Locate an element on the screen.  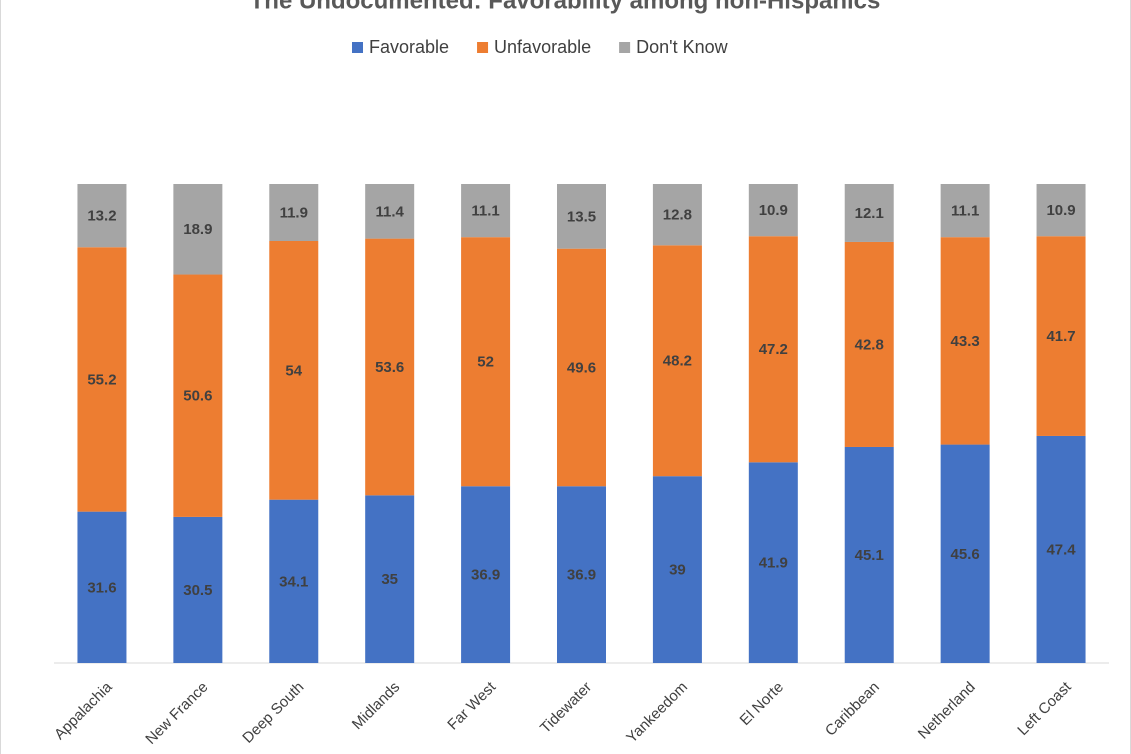
legend-label: Don't Know is located at coordinates (682, 47).